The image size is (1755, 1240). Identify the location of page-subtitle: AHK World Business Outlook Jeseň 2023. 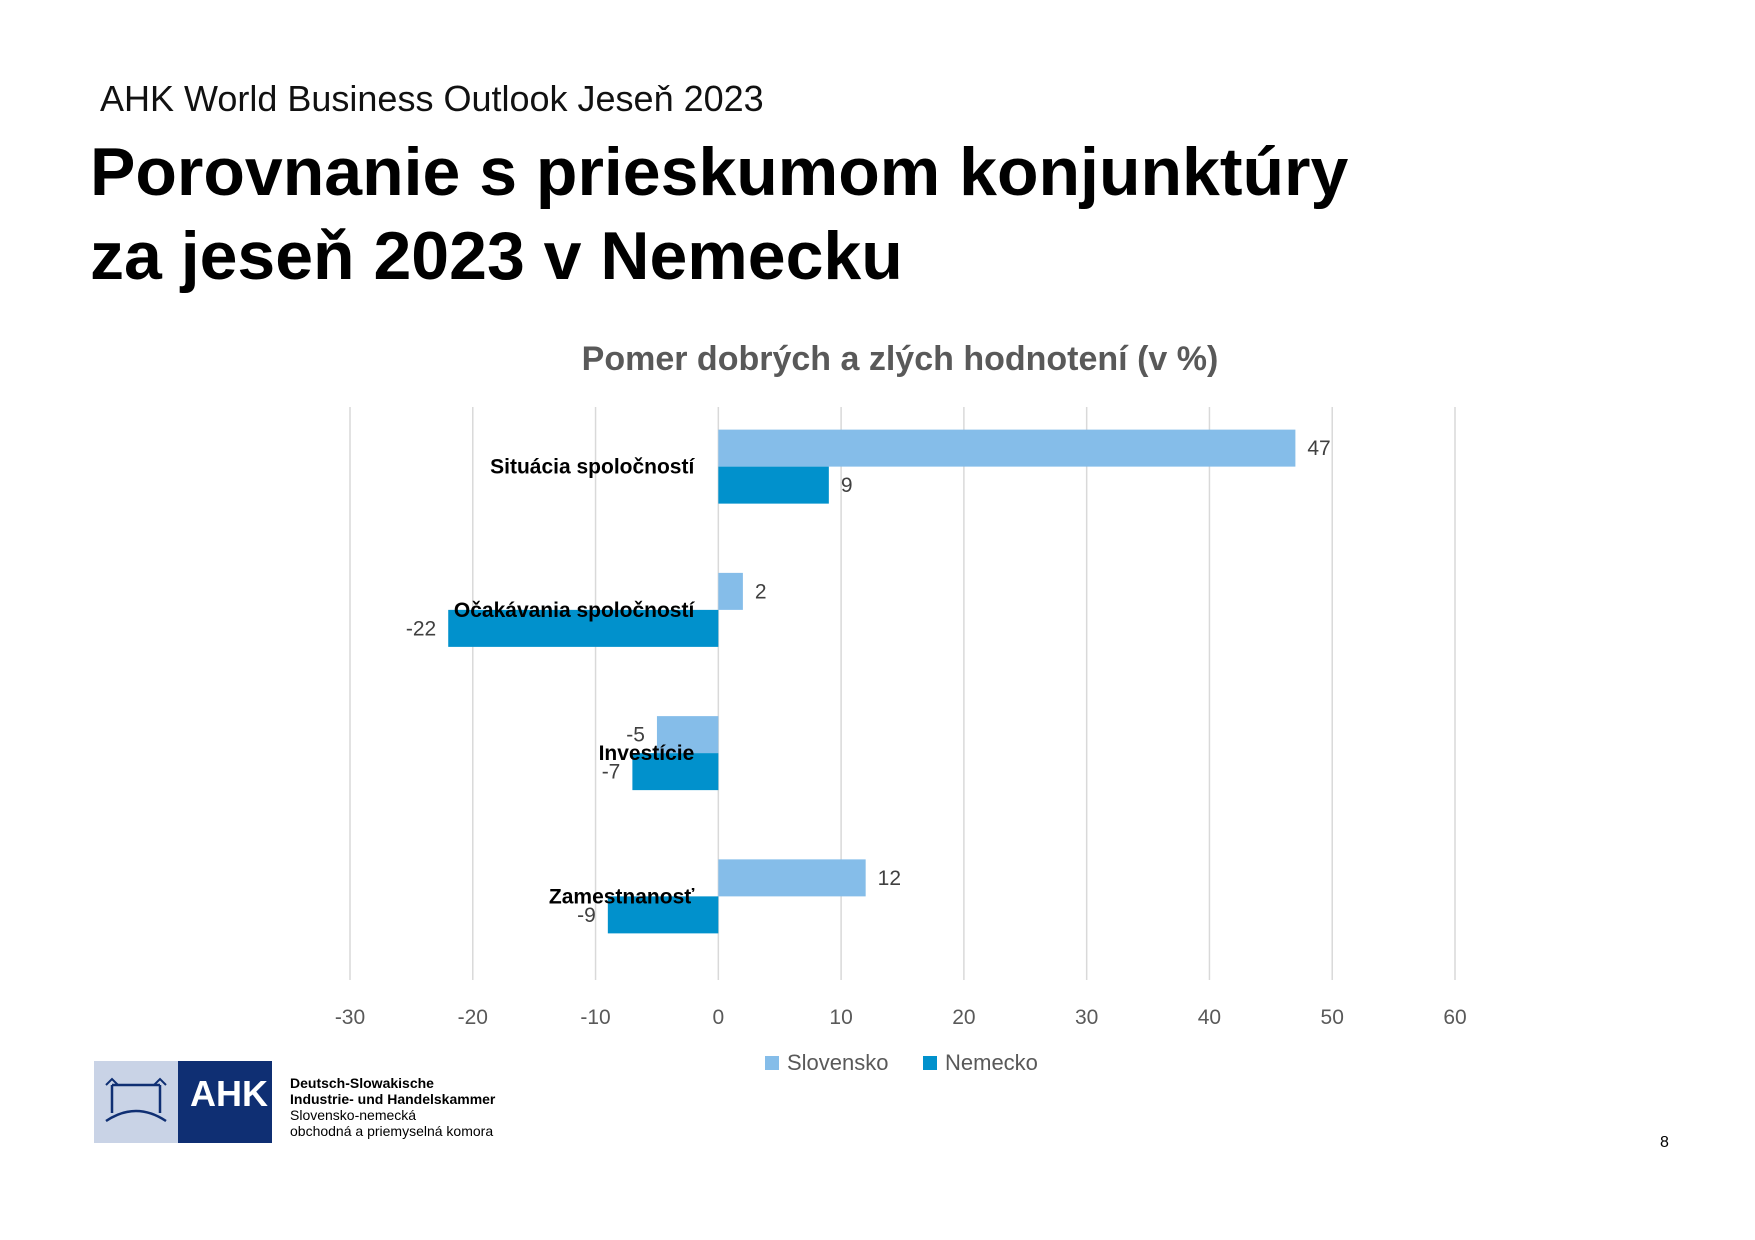
(432, 98).